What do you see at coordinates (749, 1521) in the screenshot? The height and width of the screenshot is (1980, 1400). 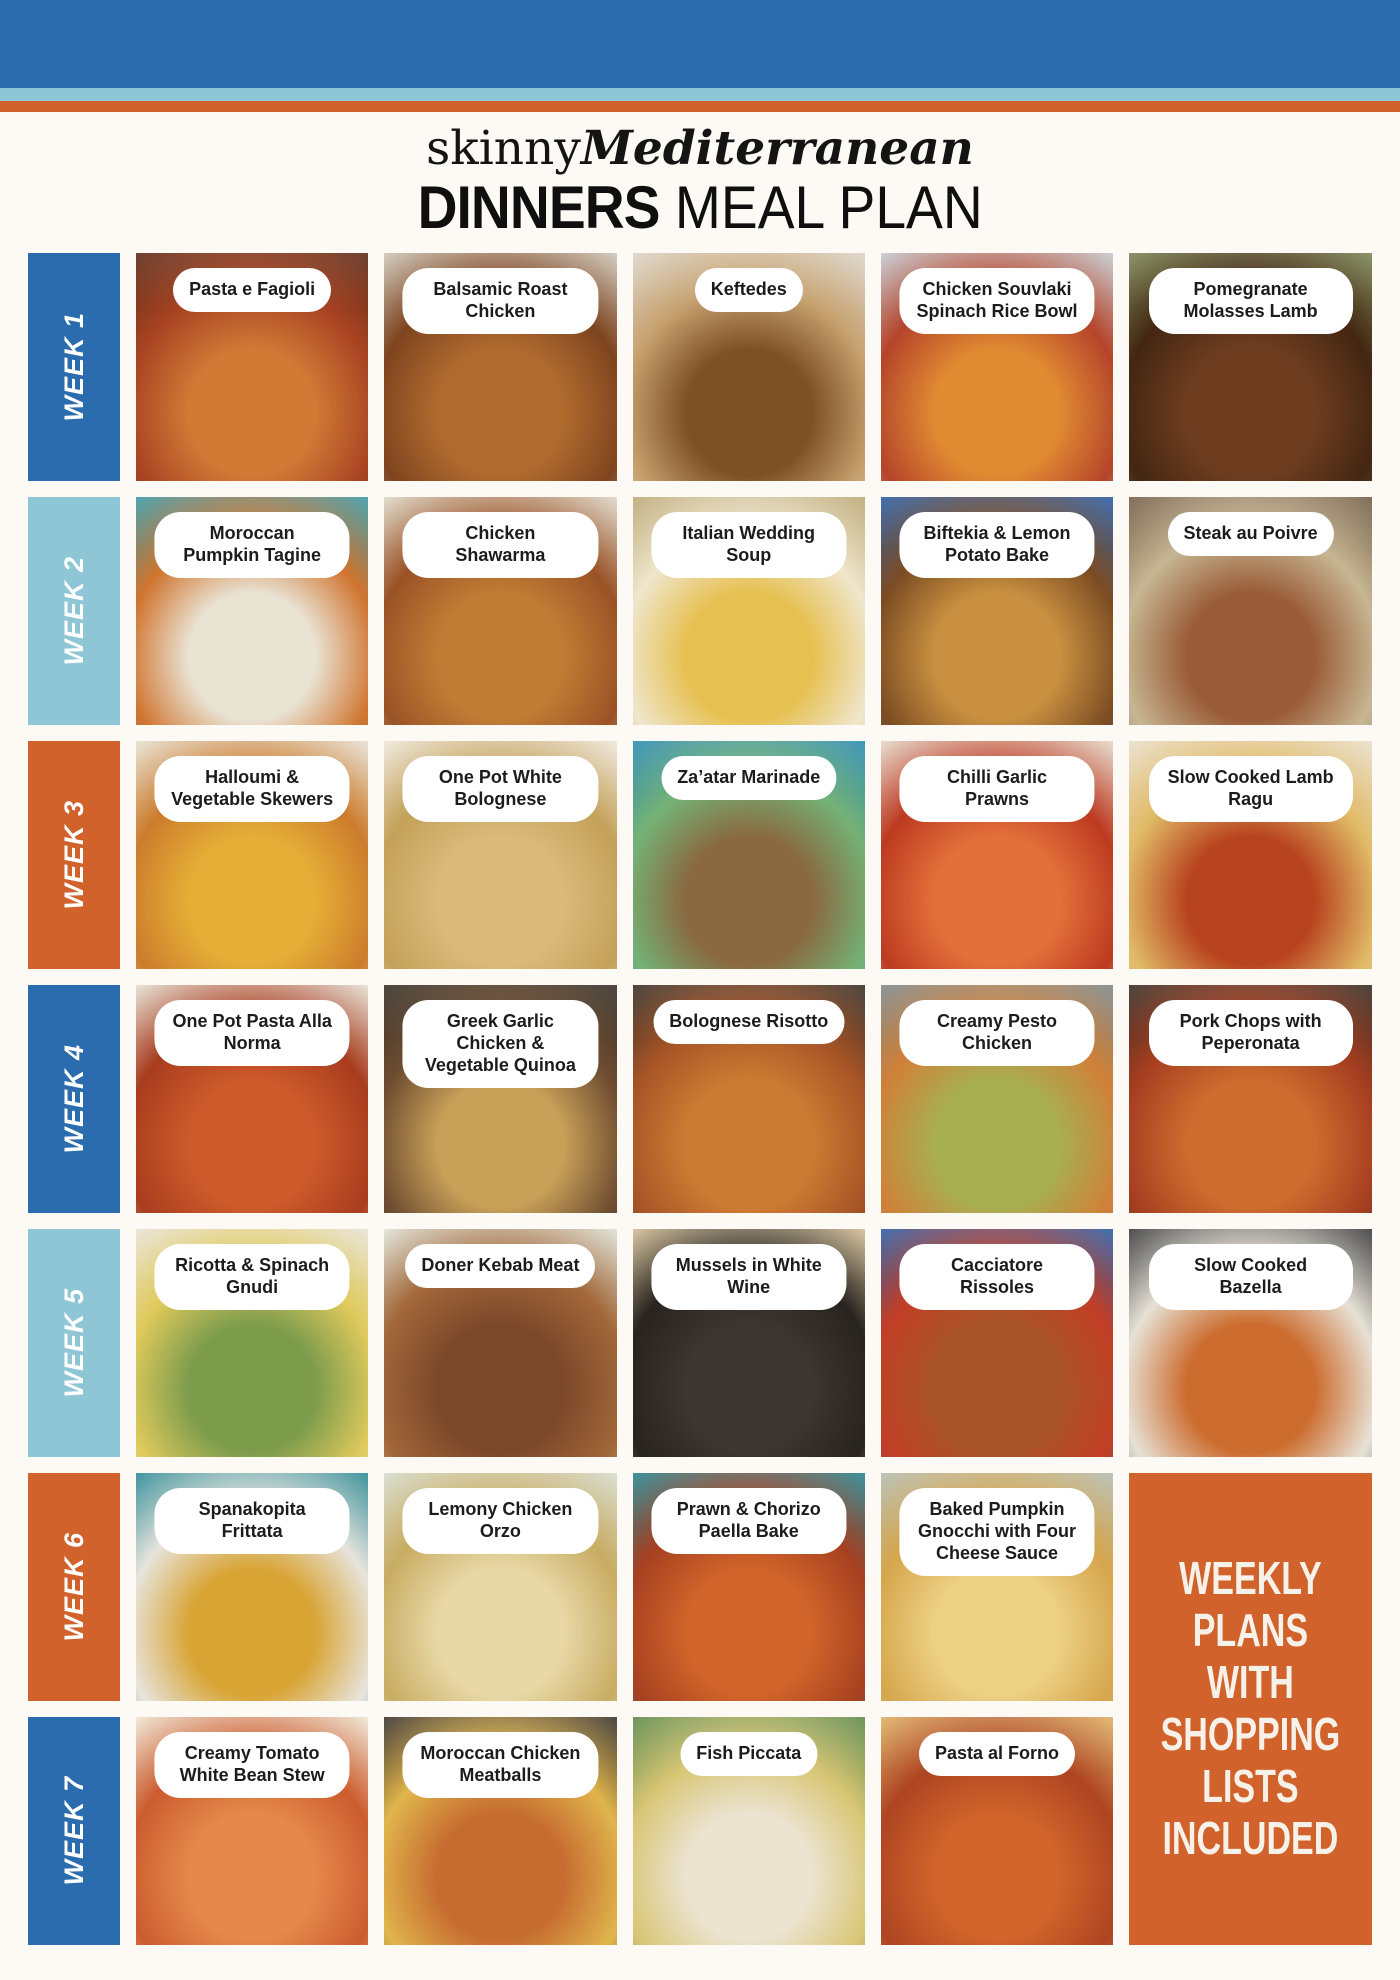 I see `meal-label: Prawn & Chorizo Paella Bake` at bounding box center [749, 1521].